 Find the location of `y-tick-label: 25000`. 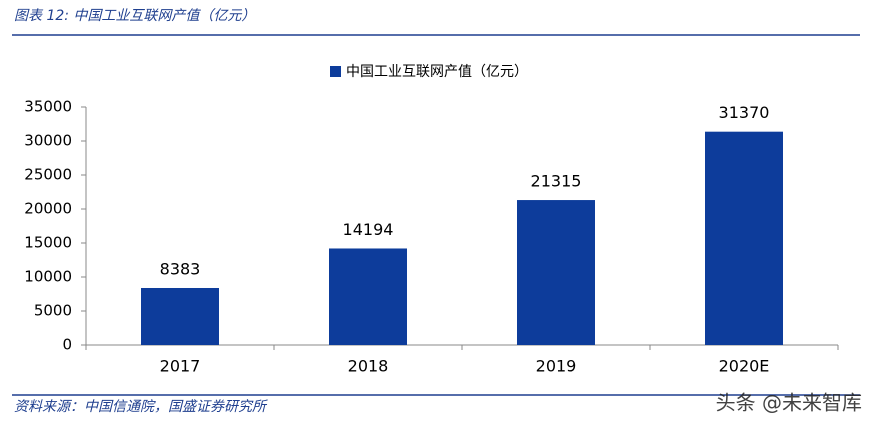

y-tick-label: 25000 is located at coordinates (48, 175).